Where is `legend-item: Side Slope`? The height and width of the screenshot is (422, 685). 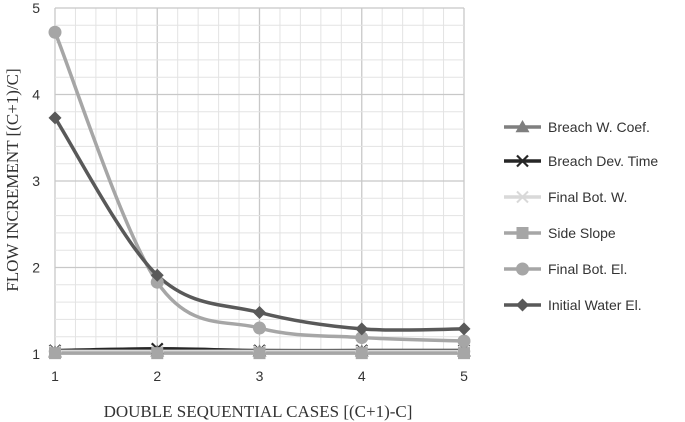 legend-item: Side Slope is located at coordinates (560, 233).